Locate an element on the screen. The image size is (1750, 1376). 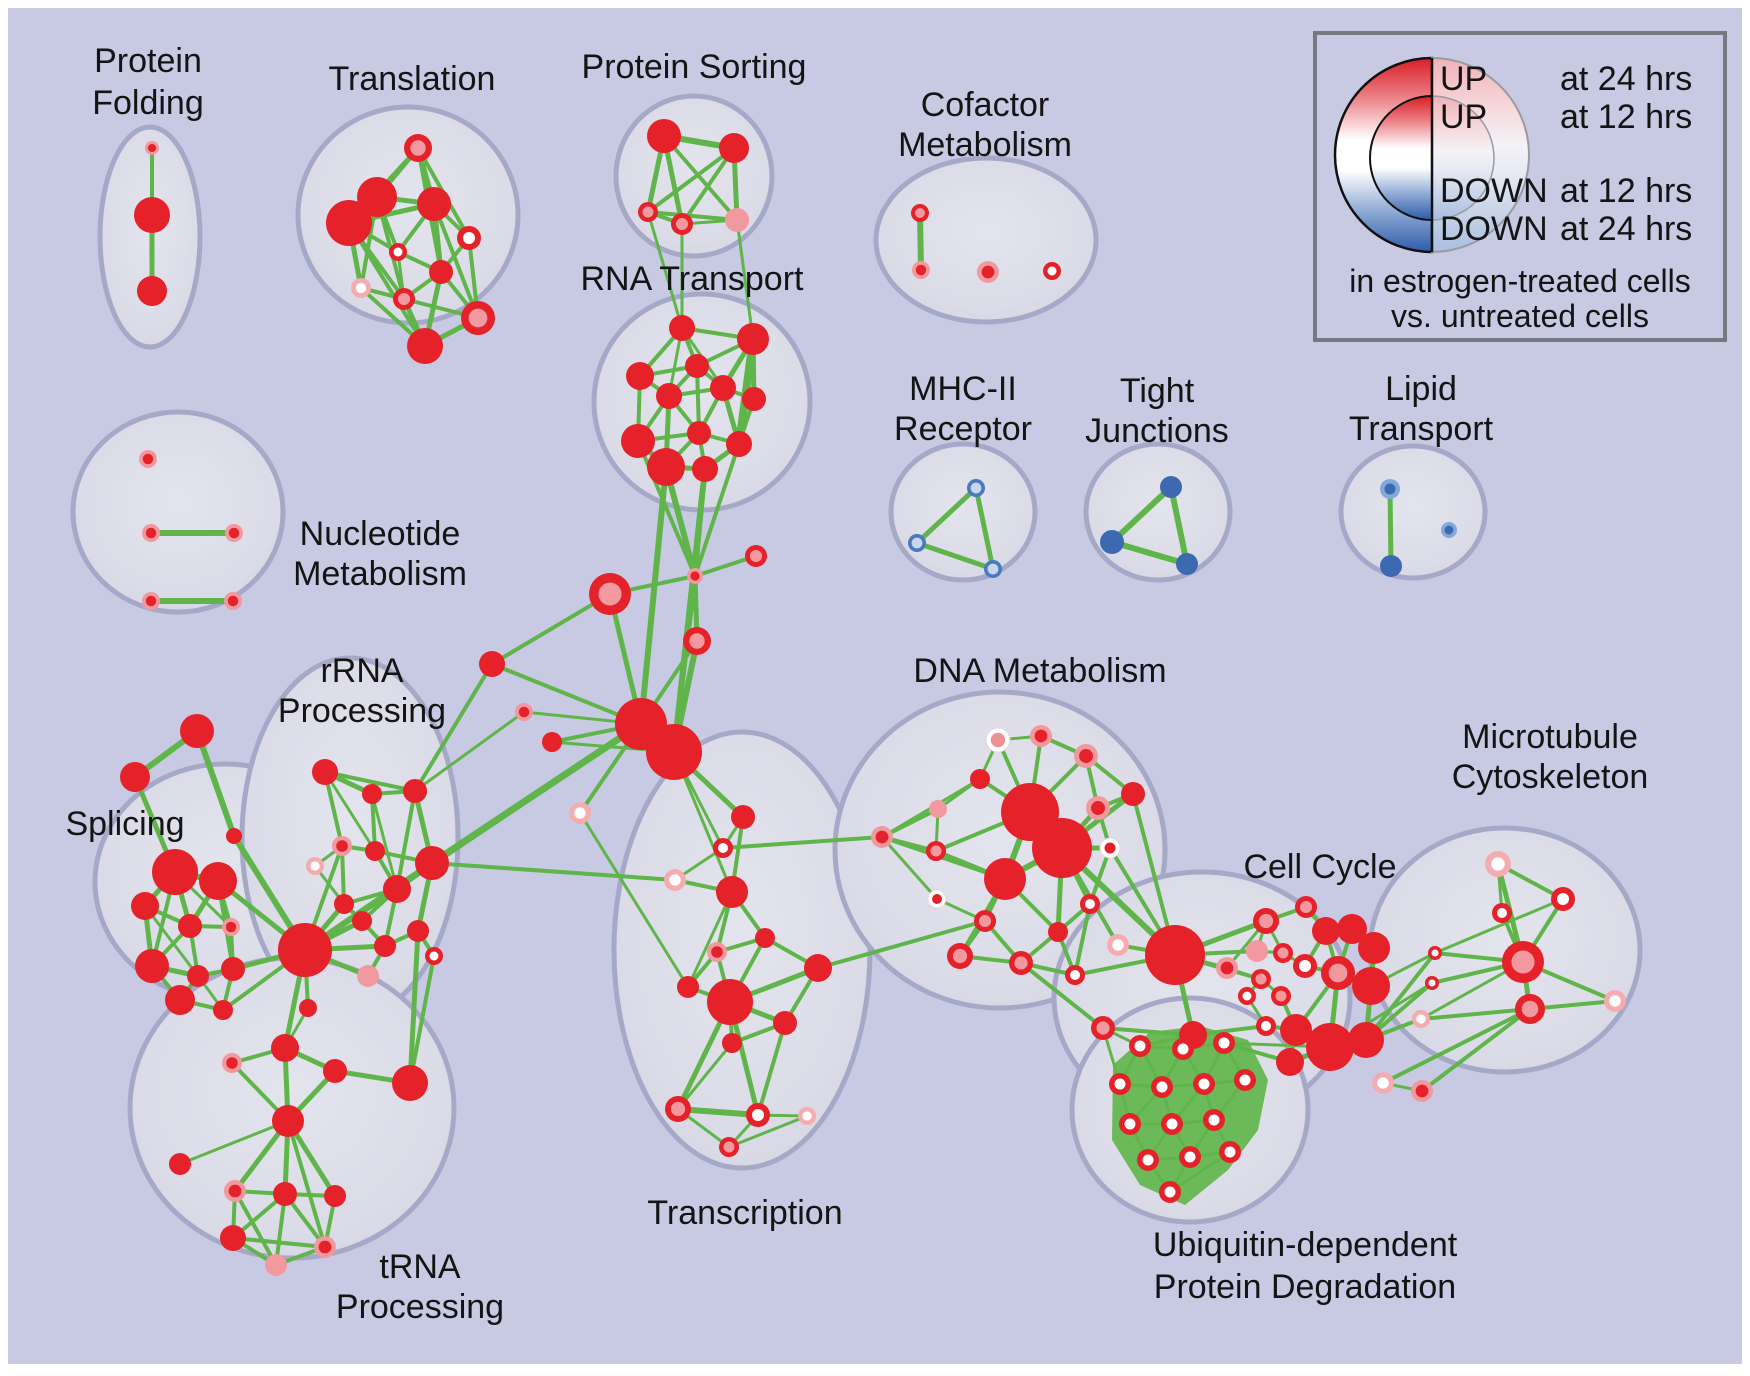
node-mt2 is located at coordinates (1502, 913).